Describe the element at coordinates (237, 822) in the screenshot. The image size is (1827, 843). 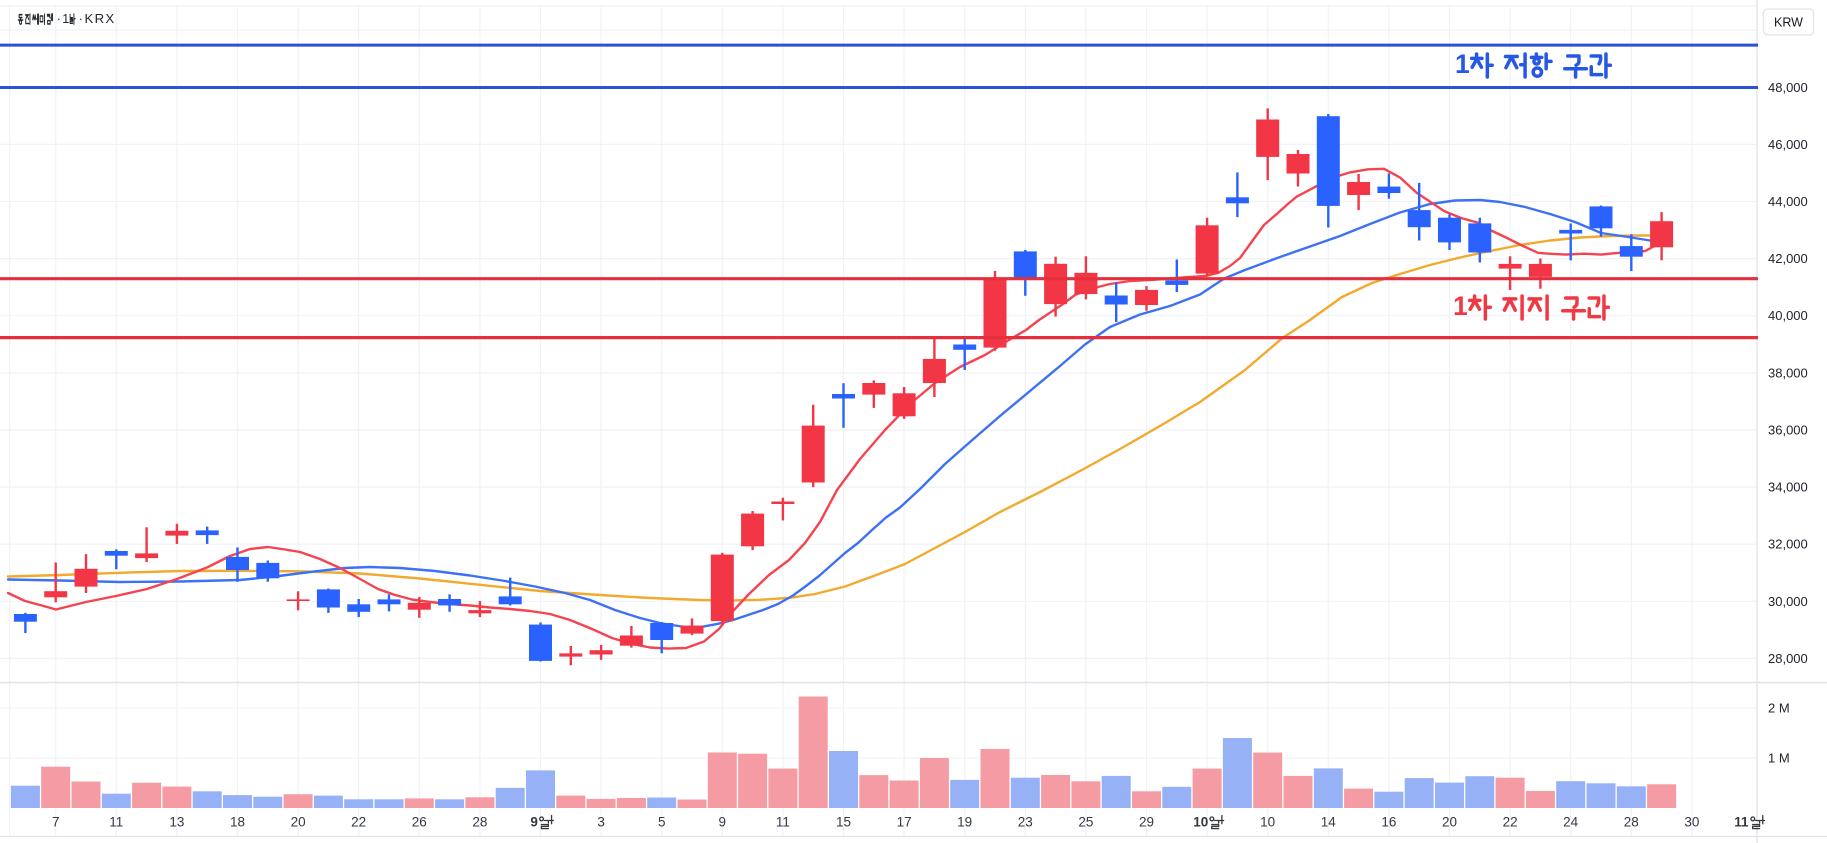
I see `svg-text: 18` at that location.